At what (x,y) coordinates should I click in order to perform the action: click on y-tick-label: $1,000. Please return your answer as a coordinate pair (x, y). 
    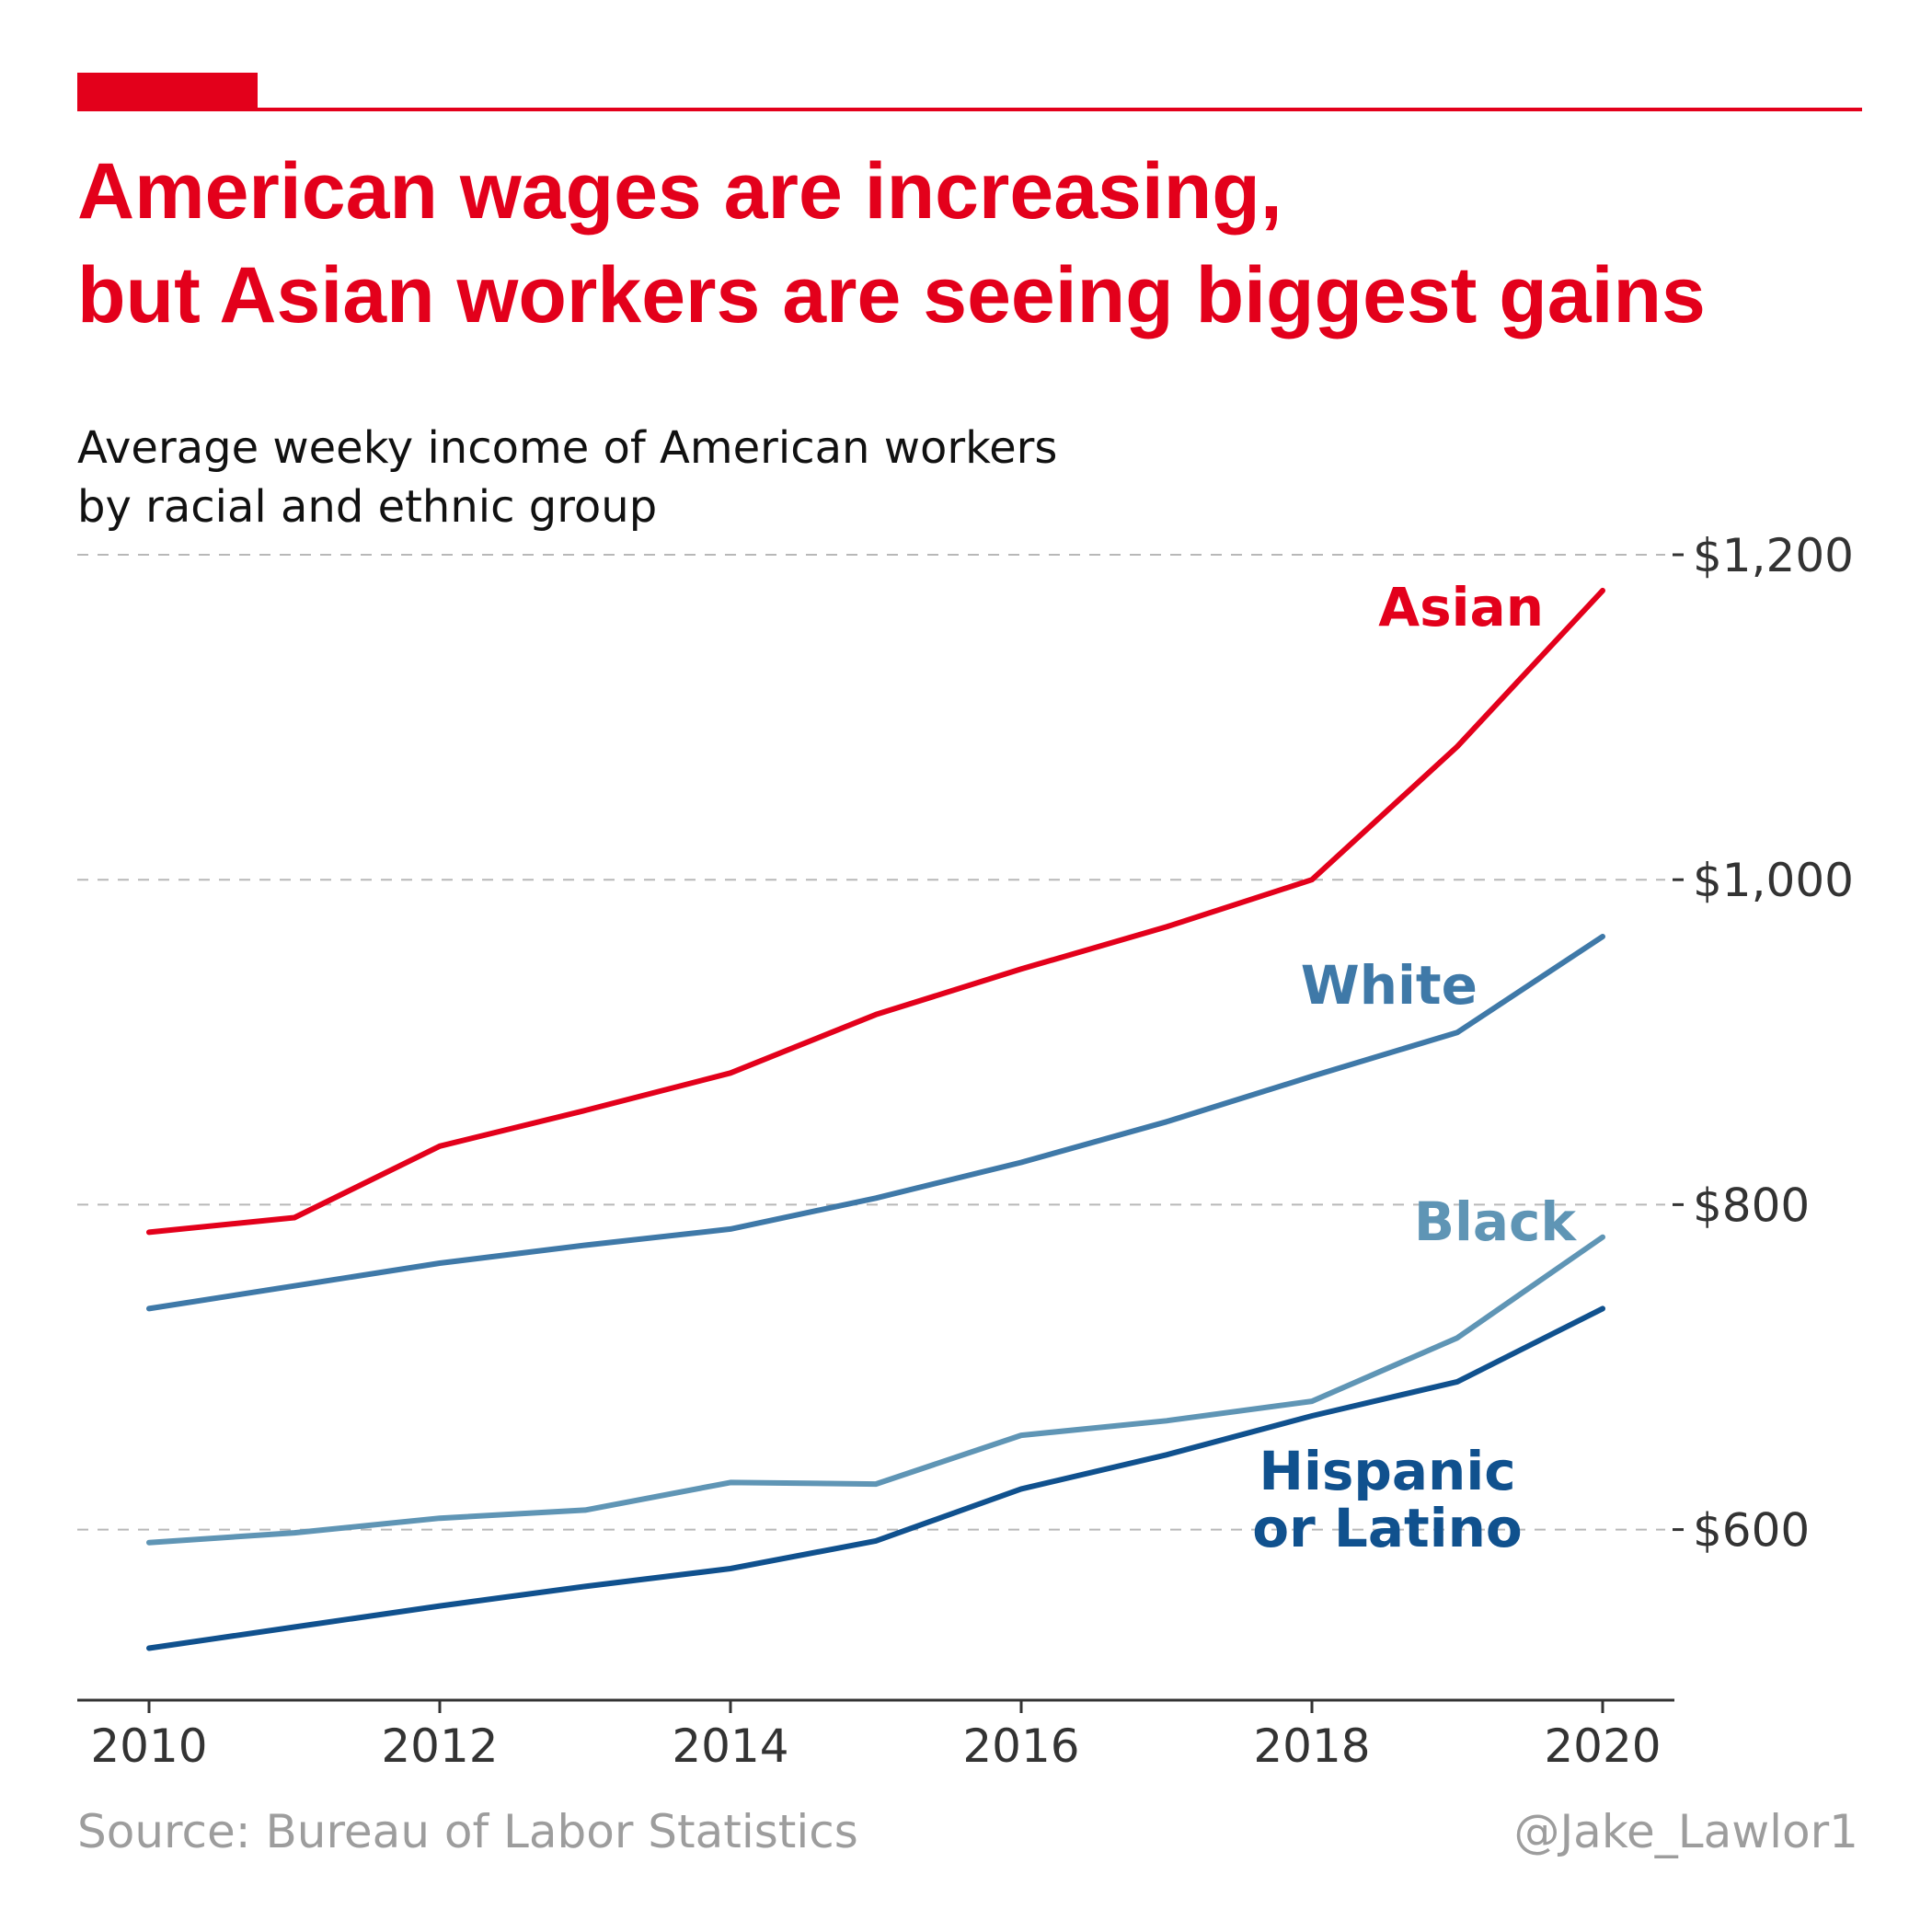
    Looking at the image, I should click on (1773, 880).